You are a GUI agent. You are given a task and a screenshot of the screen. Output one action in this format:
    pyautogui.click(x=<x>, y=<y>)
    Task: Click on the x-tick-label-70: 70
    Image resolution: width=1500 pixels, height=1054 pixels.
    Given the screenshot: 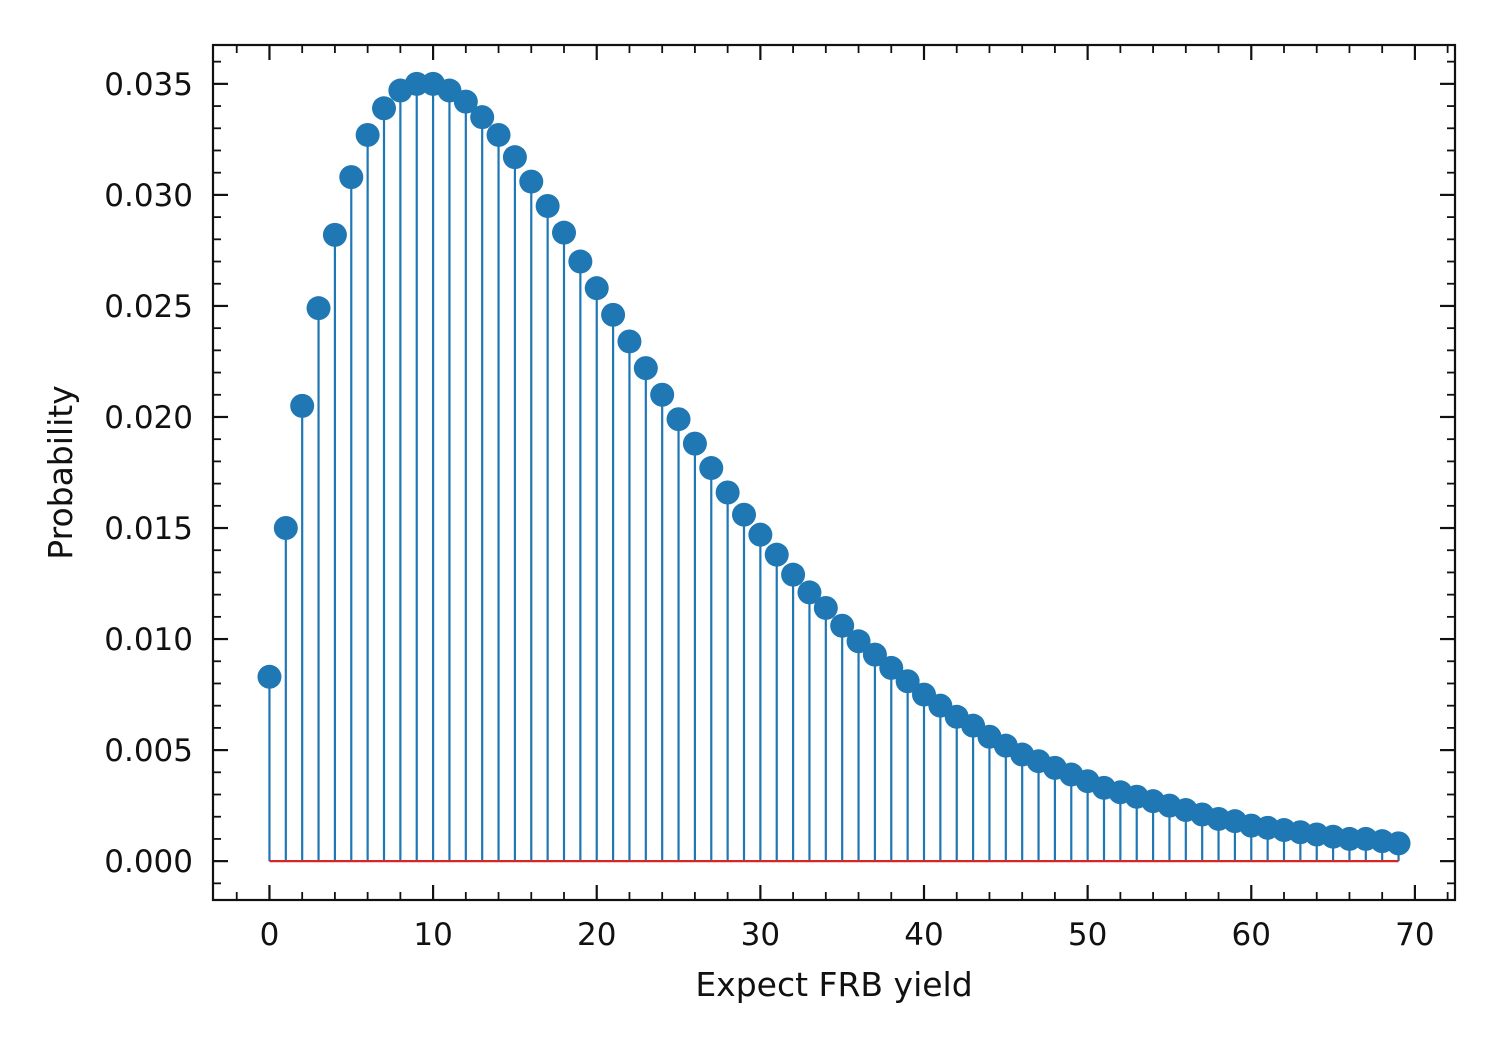 What is the action you would take?
    pyautogui.click(x=1414, y=935)
    